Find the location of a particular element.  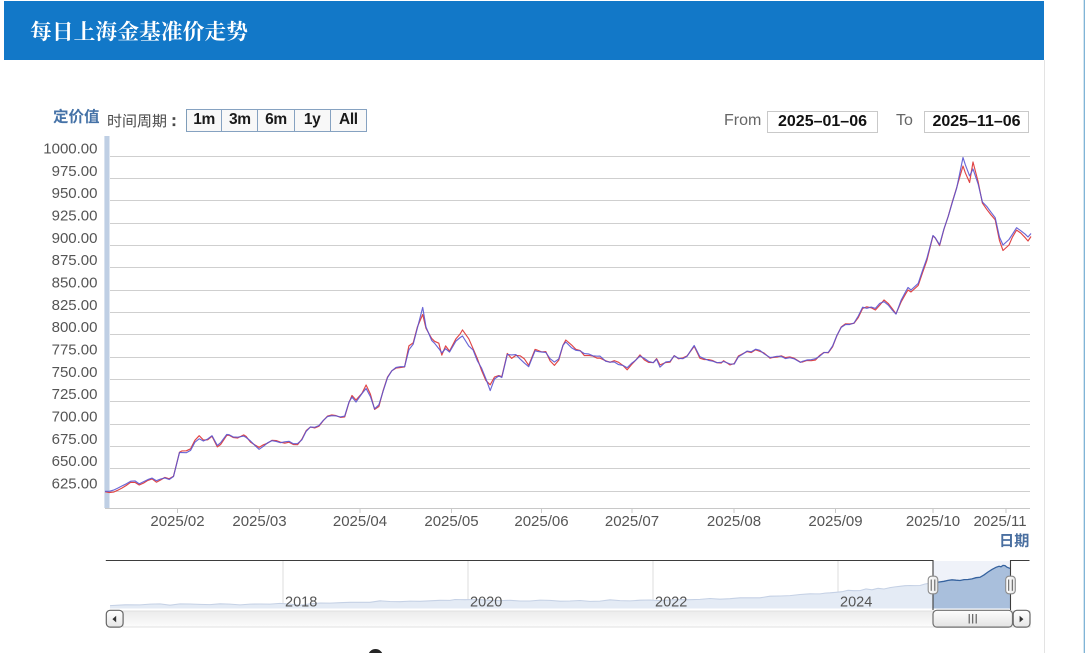

svg-text: 2022 is located at coordinates (671, 603).